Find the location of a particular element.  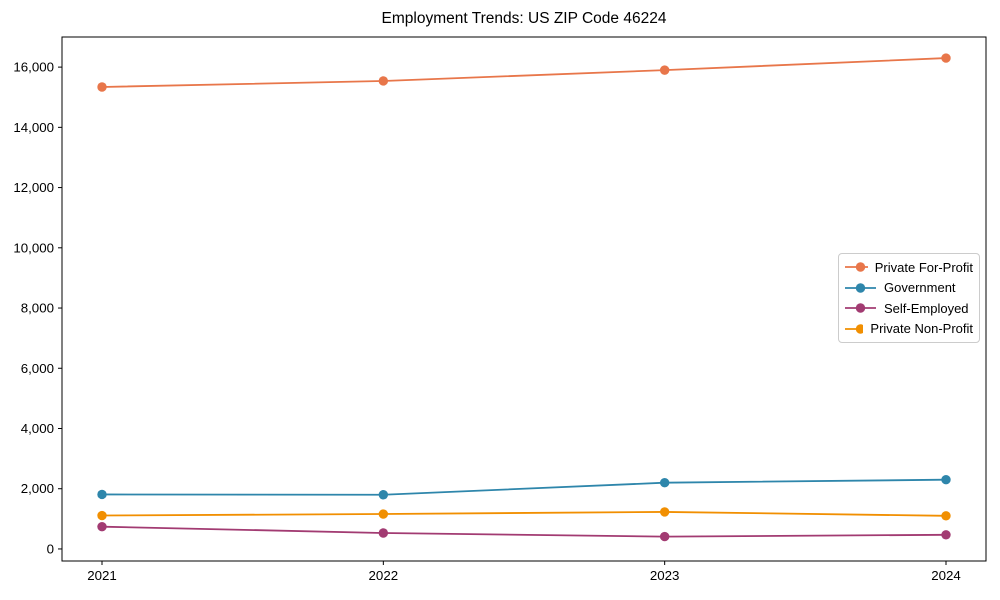

y-tick-label: 0 is located at coordinates (50, 548).